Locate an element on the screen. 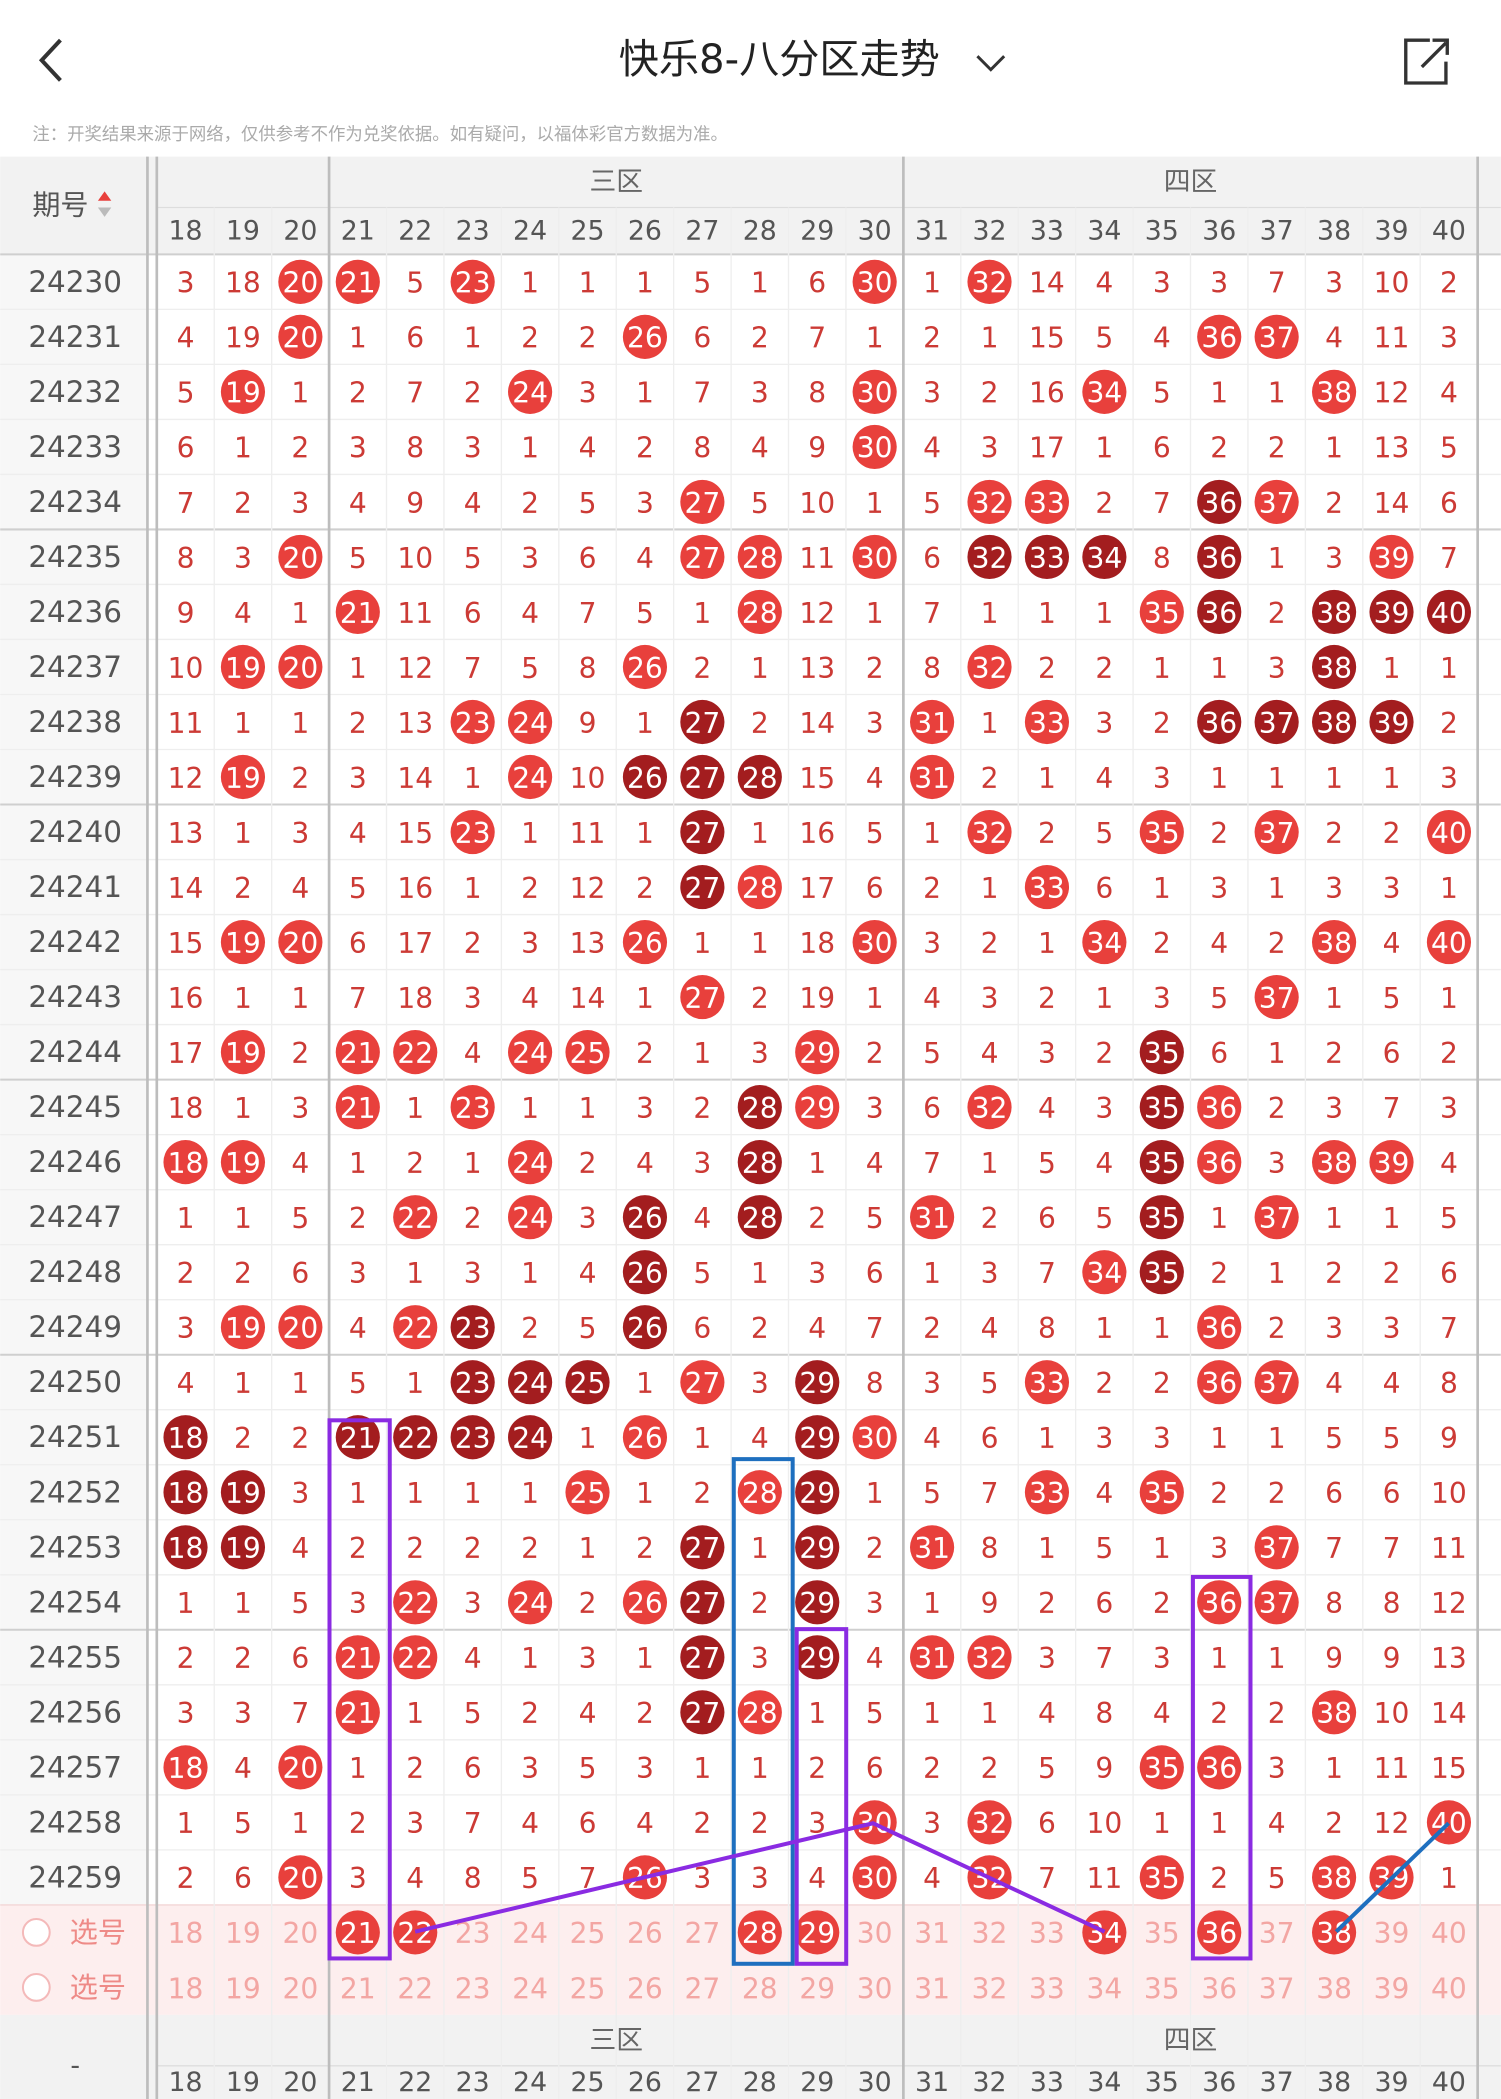 The width and height of the screenshot is (1501, 2099). period: 24242 is located at coordinates (75, 942).